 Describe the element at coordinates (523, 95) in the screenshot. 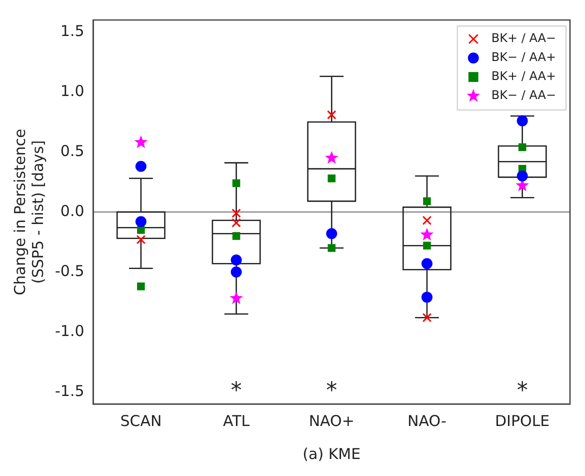

I see `legend-label: BK− / AA−` at that location.